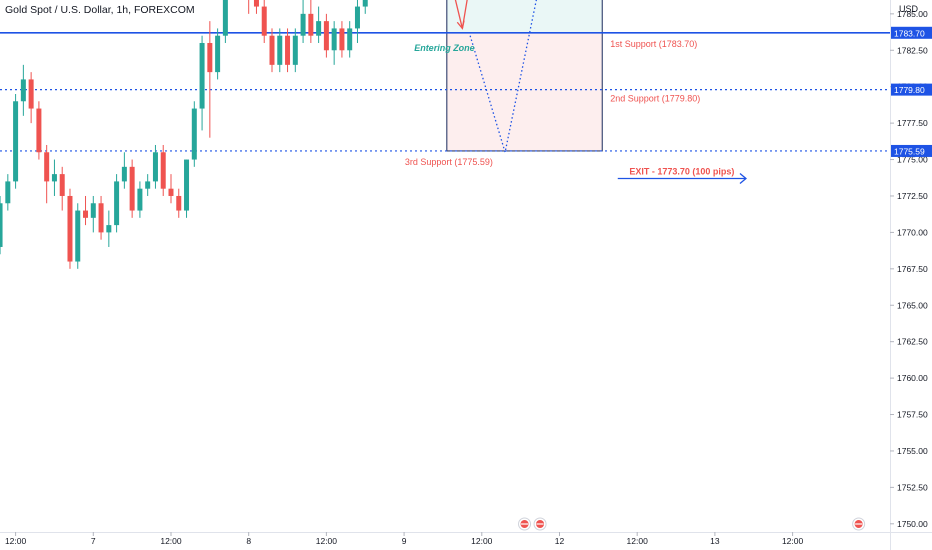 This screenshot has width=932, height=550. Describe the element at coordinates (912, 487) in the screenshot. I see `y-tick-label: 1752.50` at that location.